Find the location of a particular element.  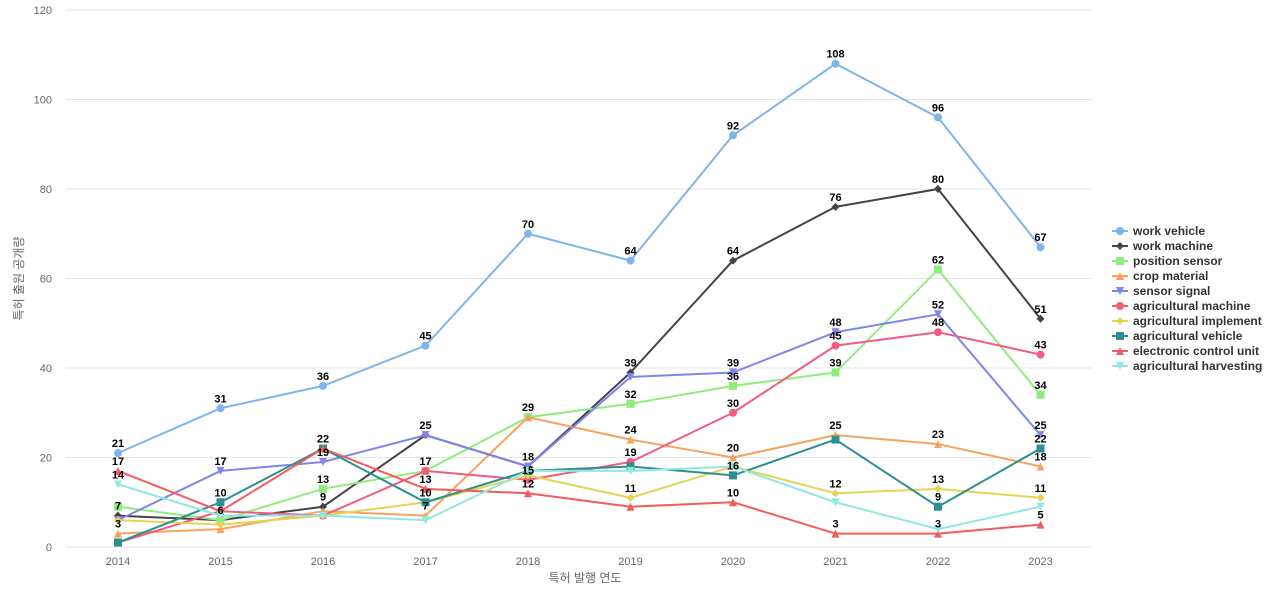

data-label: 34 is located at coordinates (1040, 386).